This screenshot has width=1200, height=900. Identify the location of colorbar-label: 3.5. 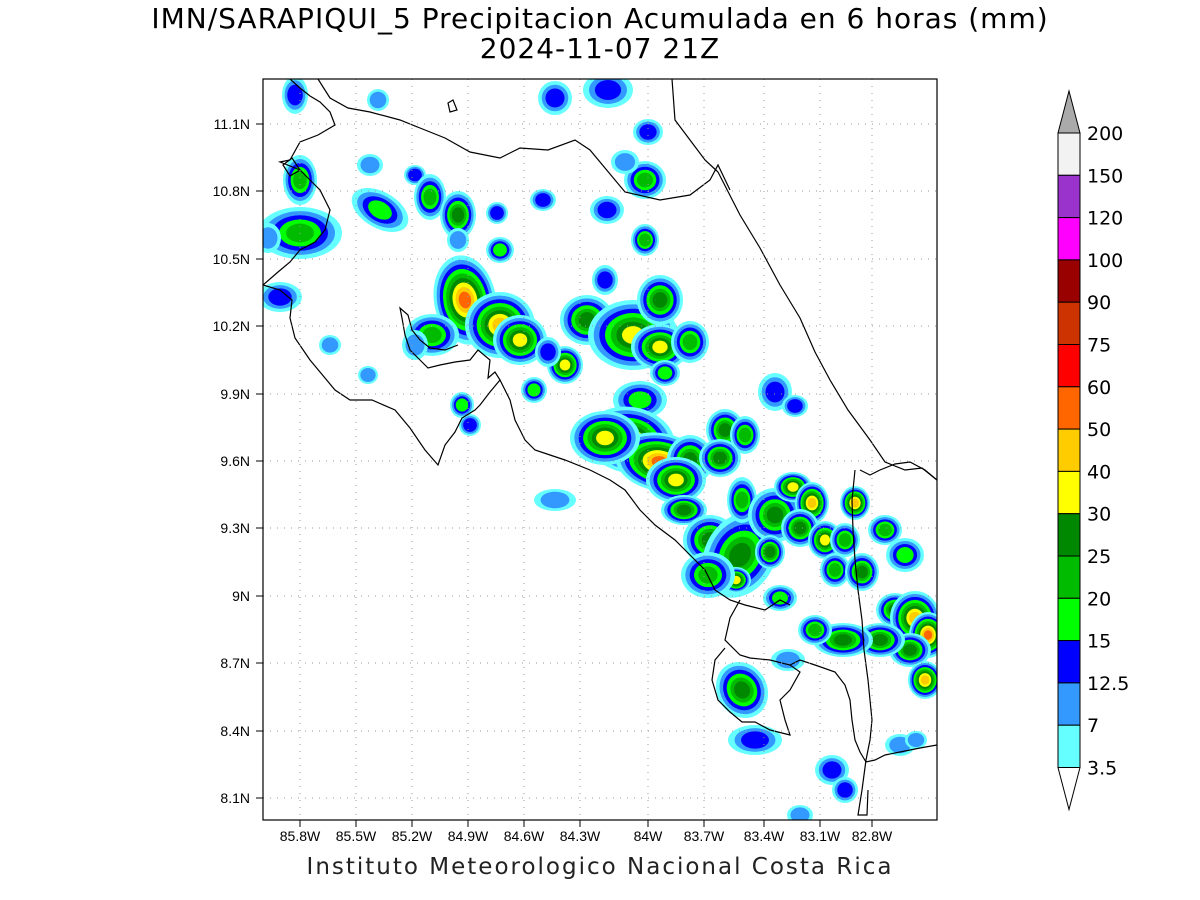
(1102, 769).